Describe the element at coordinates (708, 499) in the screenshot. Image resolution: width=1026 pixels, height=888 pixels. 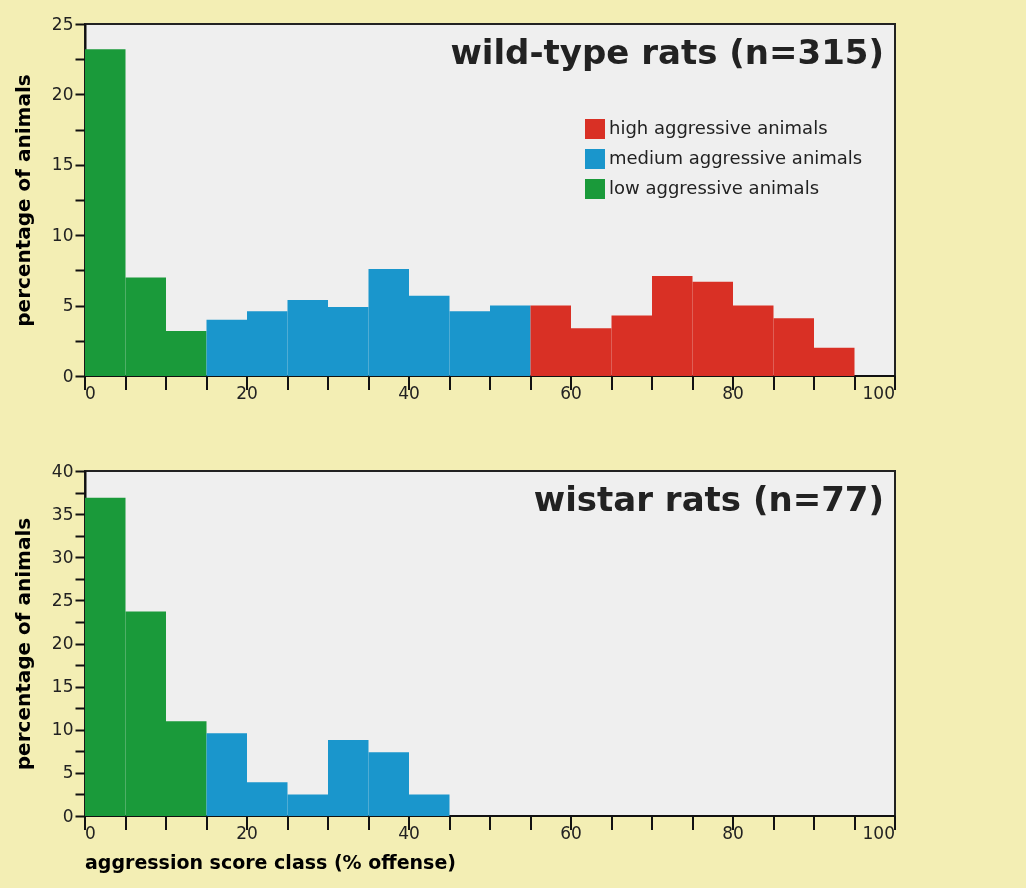
I see `chart-title: wistar rats (n=77)` at that location.